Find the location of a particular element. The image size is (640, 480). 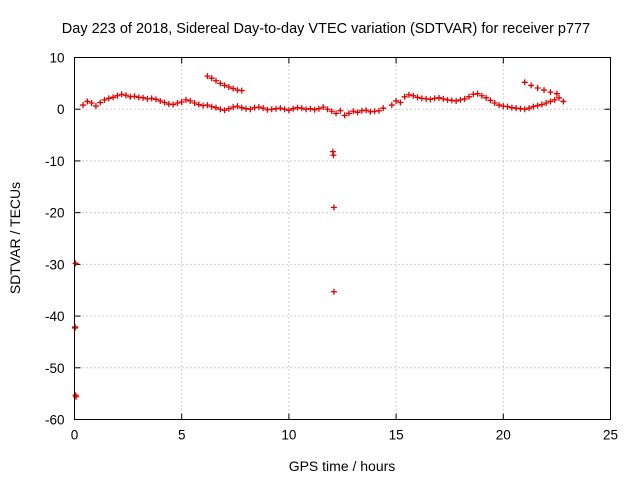

y-tick-label: 10 is located at coordinates (56, 58).